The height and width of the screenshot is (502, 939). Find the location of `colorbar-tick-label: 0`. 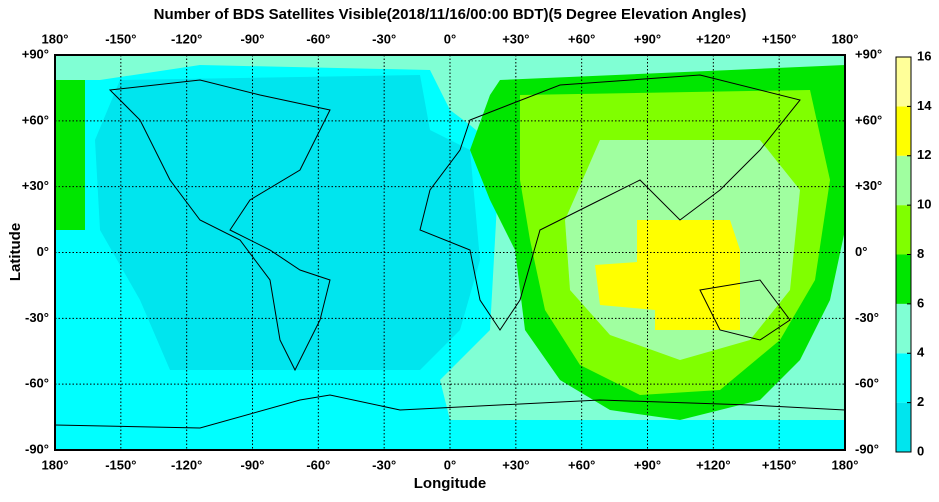

colorbar-tick-label: 0 is located at coordinates (920, 450).